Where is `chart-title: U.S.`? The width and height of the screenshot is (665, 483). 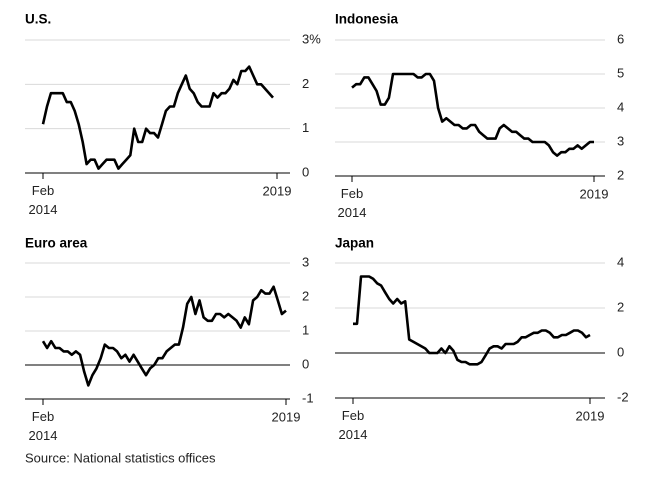
chart-title: U.S. is located at coordinates (38, 19).